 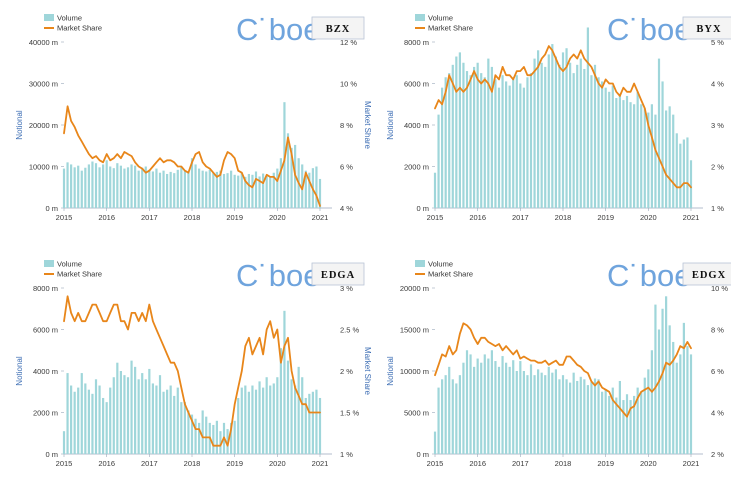 I want to click on cboe-logo: C˙boe, so click(x=278, y=275).